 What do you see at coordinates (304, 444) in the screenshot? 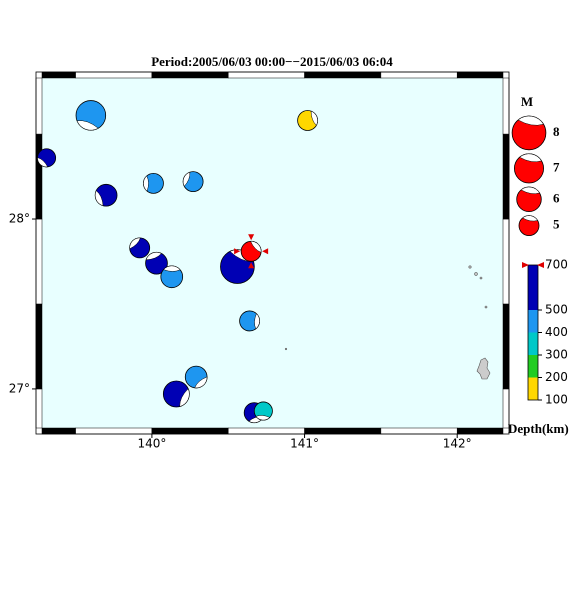
I see `x-tick-label: 141°` at bounding box center [304, 444].